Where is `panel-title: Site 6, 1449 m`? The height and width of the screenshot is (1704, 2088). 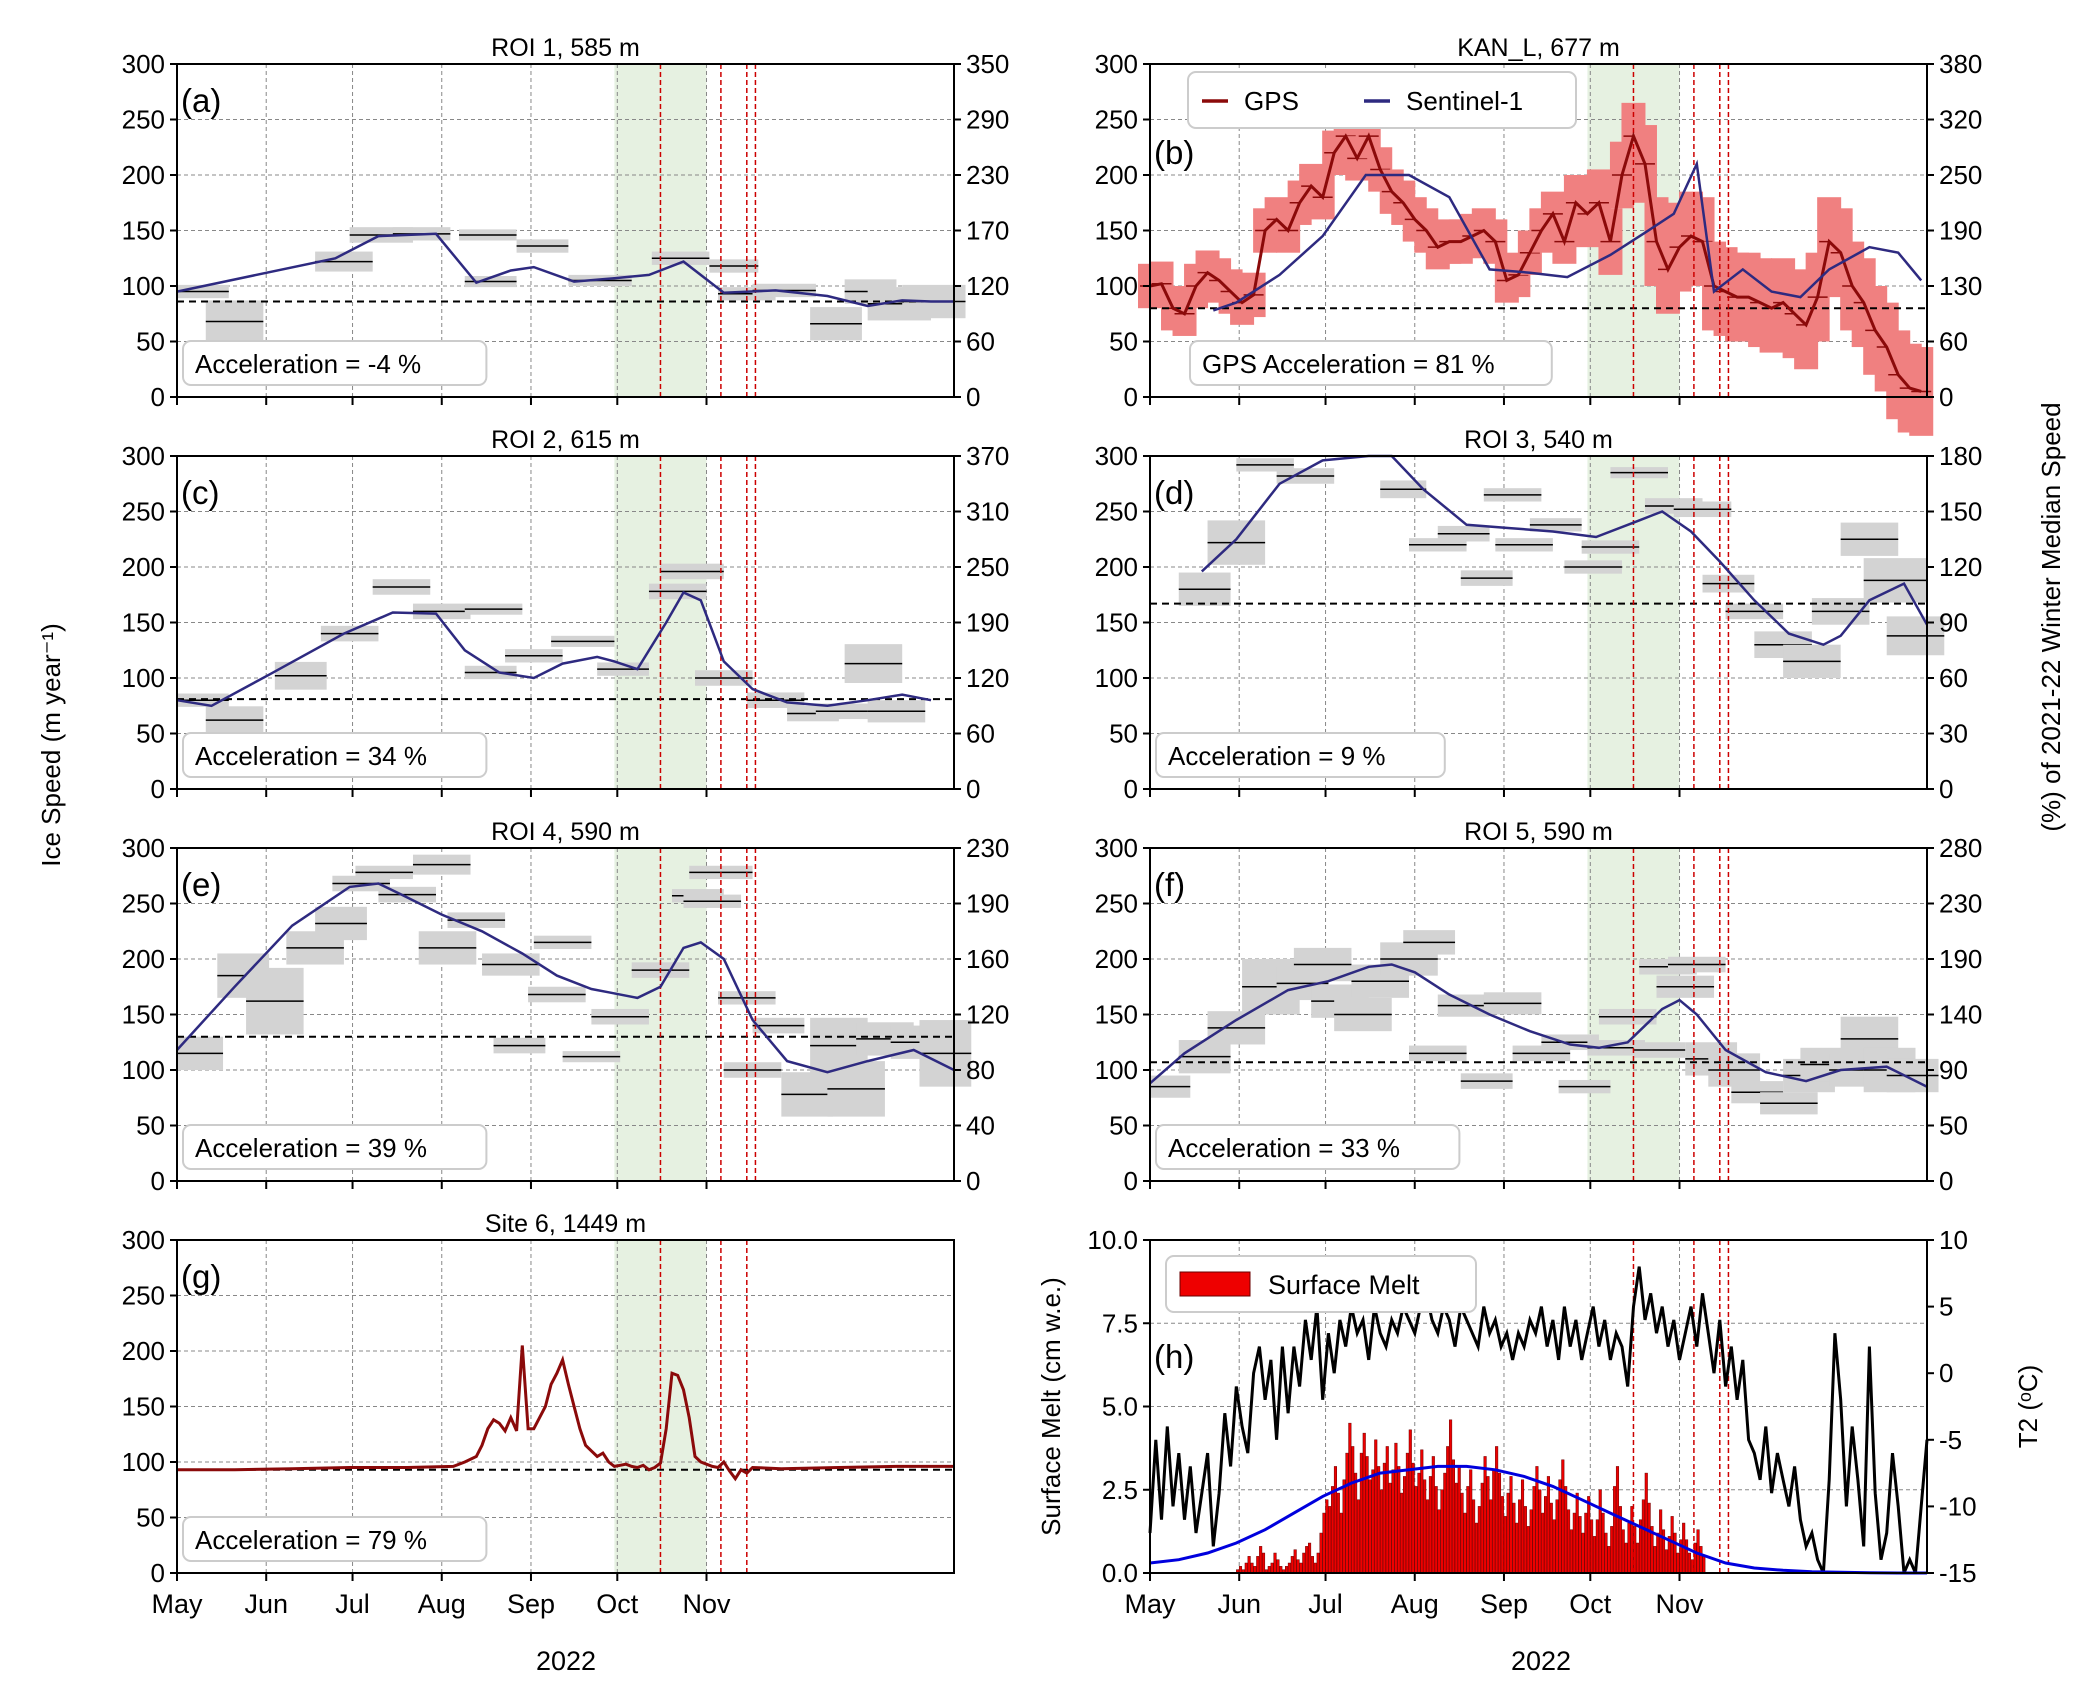 panel-title: Site 6, 1449 m is located at coordinates (565, 1224).